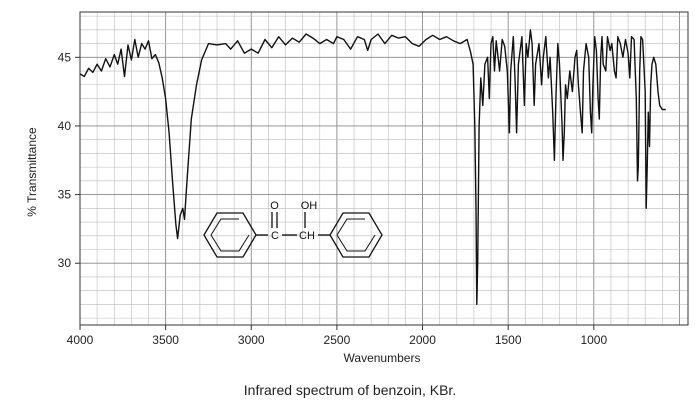 The width and height of the screenshot is (700, 420). Describe the element at coordinates (165, 340) in the screenshot. I see `x-tick-label: 3500` at that location.